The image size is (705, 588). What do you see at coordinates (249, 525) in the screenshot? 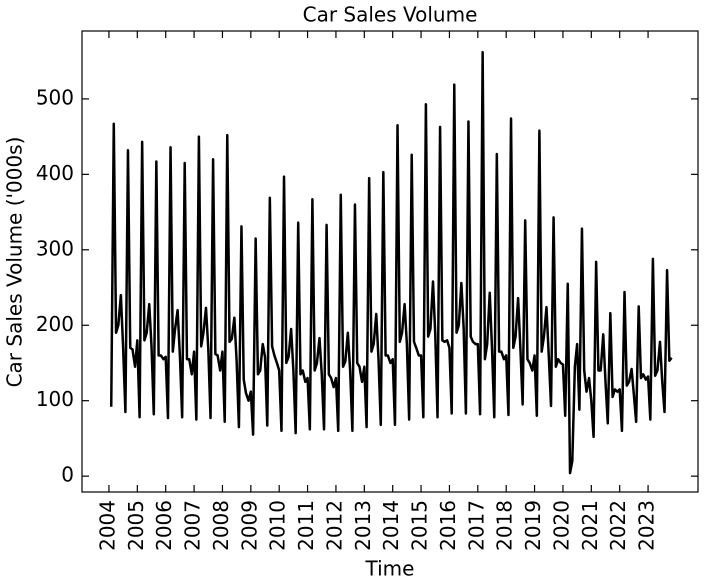
I see `x-tick-label: 2009` at bounding box center [249, 525].